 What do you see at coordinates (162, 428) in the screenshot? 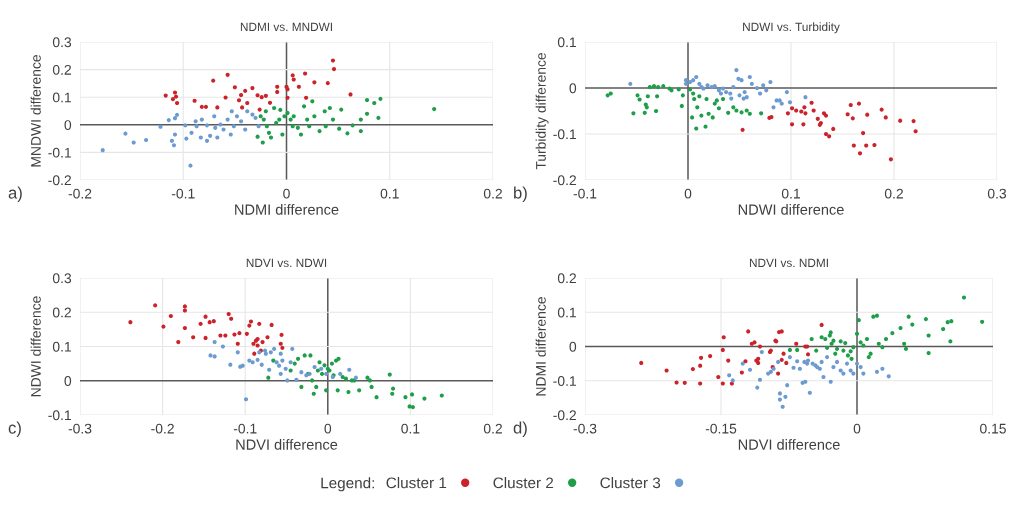
I see `x-tick-label: -0.2` at bounding box center [162, 428].